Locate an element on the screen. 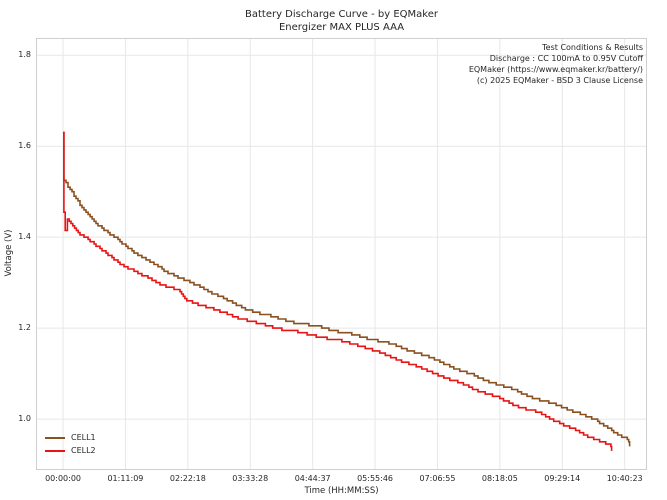 The image size is (667, 500). chart-subtitle: Energizer MAX PLUS AAA is located at coordinates (341, 27).